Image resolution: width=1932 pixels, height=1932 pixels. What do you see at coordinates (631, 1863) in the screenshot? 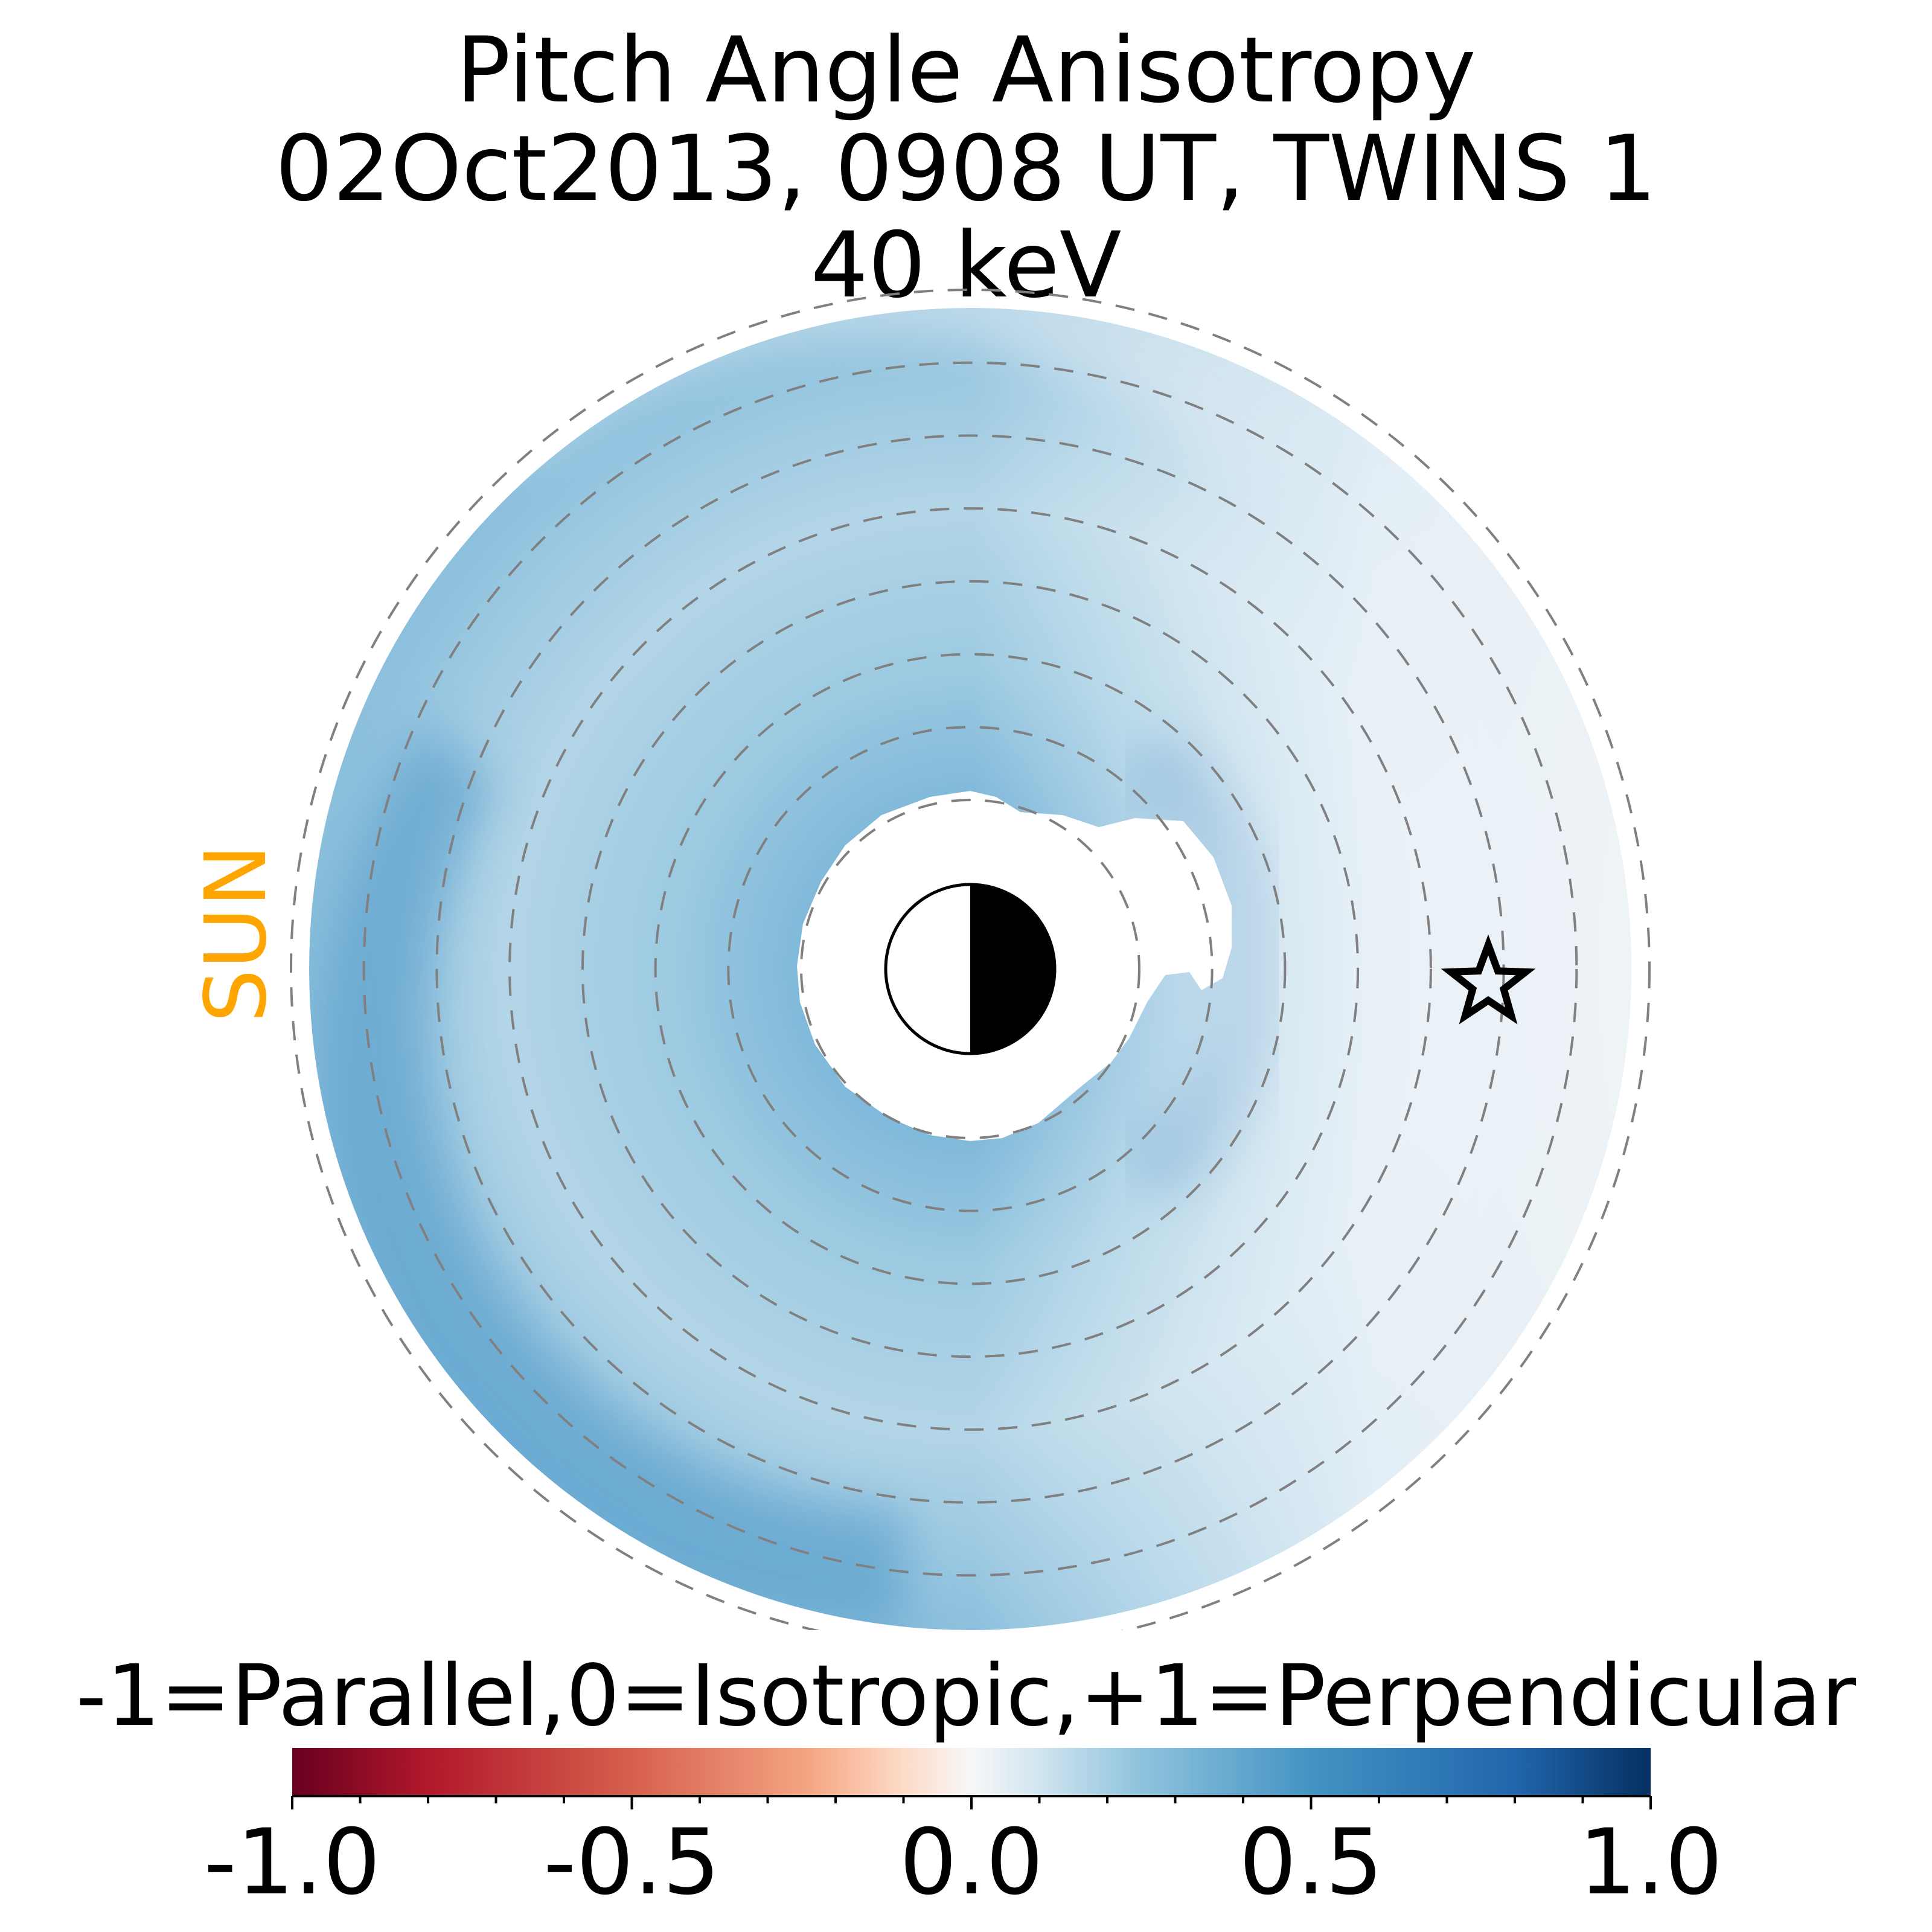
I see `colorbar-tick-label: -0.5` at bounding box center [631, 1863].